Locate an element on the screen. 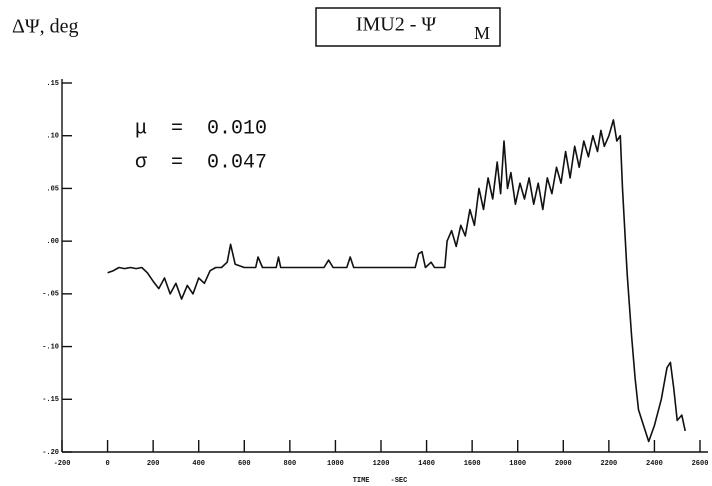 This screenshot has height=486, width=712. x-tick-label: 0 is located at coordinates (107, 464).